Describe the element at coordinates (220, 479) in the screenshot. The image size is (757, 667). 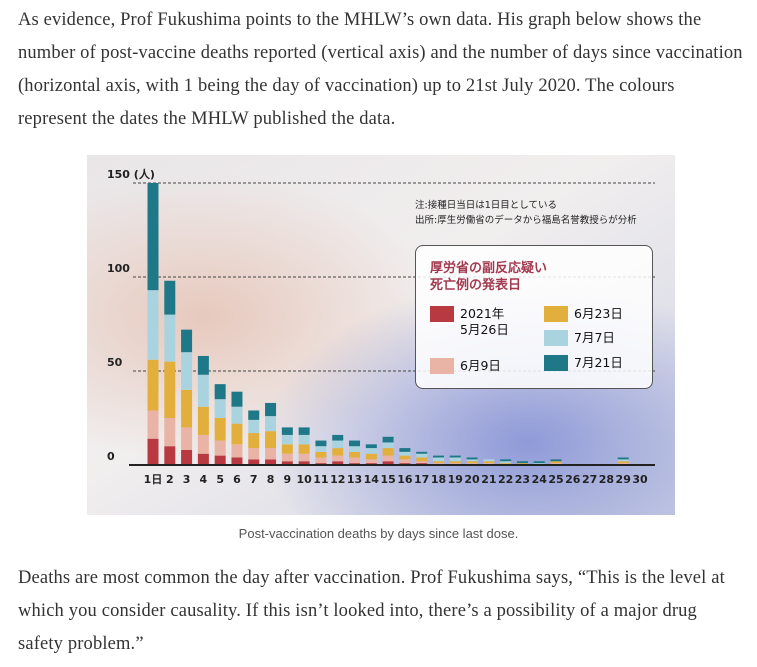
I see `x-tick-label: 5` at that location.